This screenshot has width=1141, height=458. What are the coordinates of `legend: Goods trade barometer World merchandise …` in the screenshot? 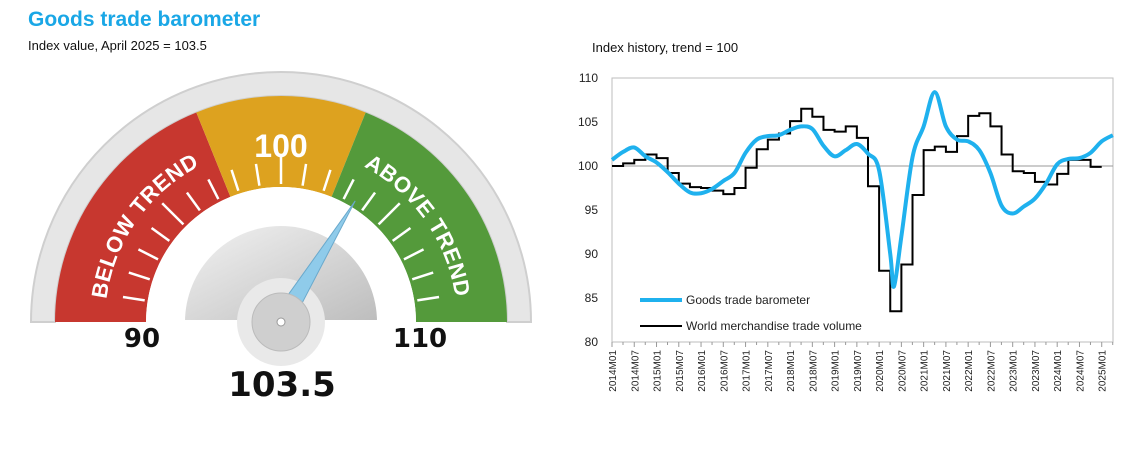 It's located at (751, 313).